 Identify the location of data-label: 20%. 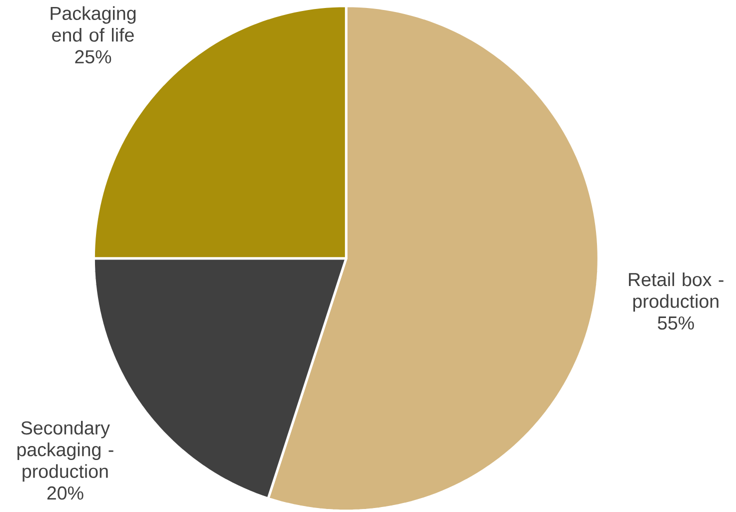
(65, 493).